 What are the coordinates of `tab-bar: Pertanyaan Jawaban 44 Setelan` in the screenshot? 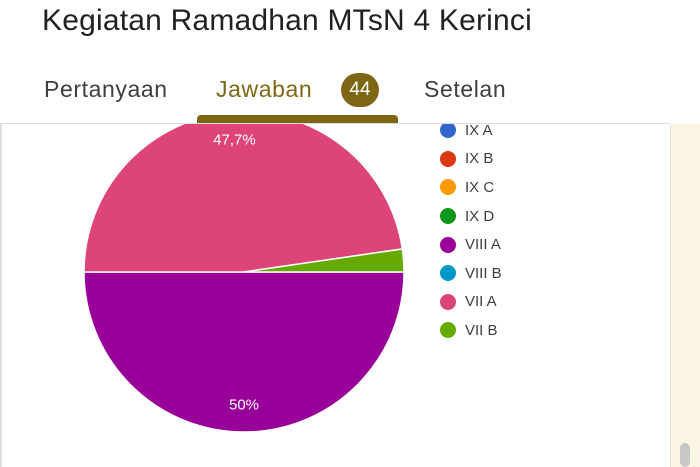 It's located at (350, 93).